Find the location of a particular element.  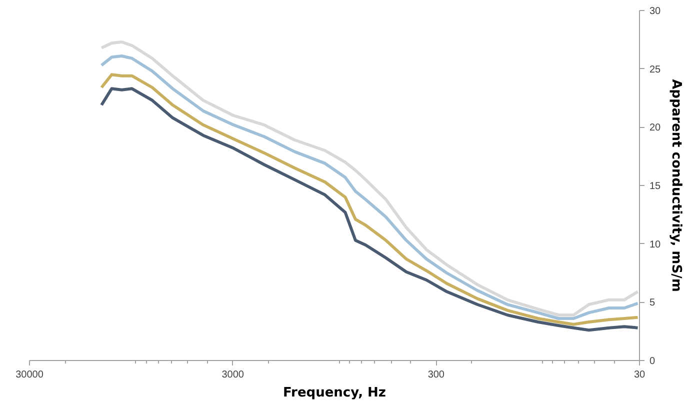

y-tick-label: 30 is located at coordinates (656, 11).